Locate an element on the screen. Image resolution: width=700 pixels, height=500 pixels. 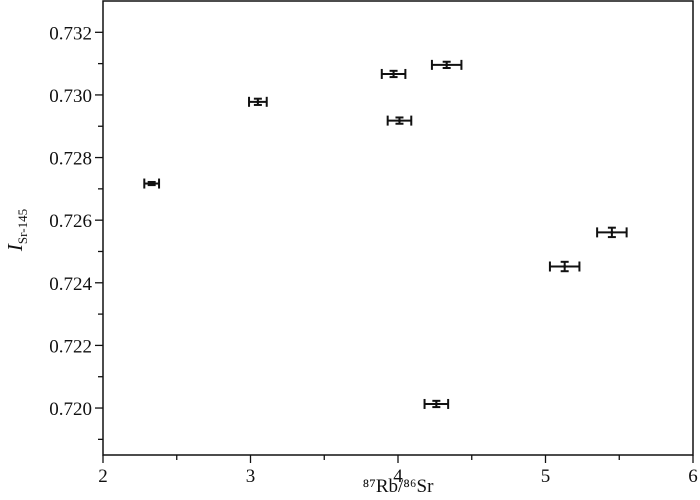
y-axis-label: ISr-145 is located at coordinates (16, 230).